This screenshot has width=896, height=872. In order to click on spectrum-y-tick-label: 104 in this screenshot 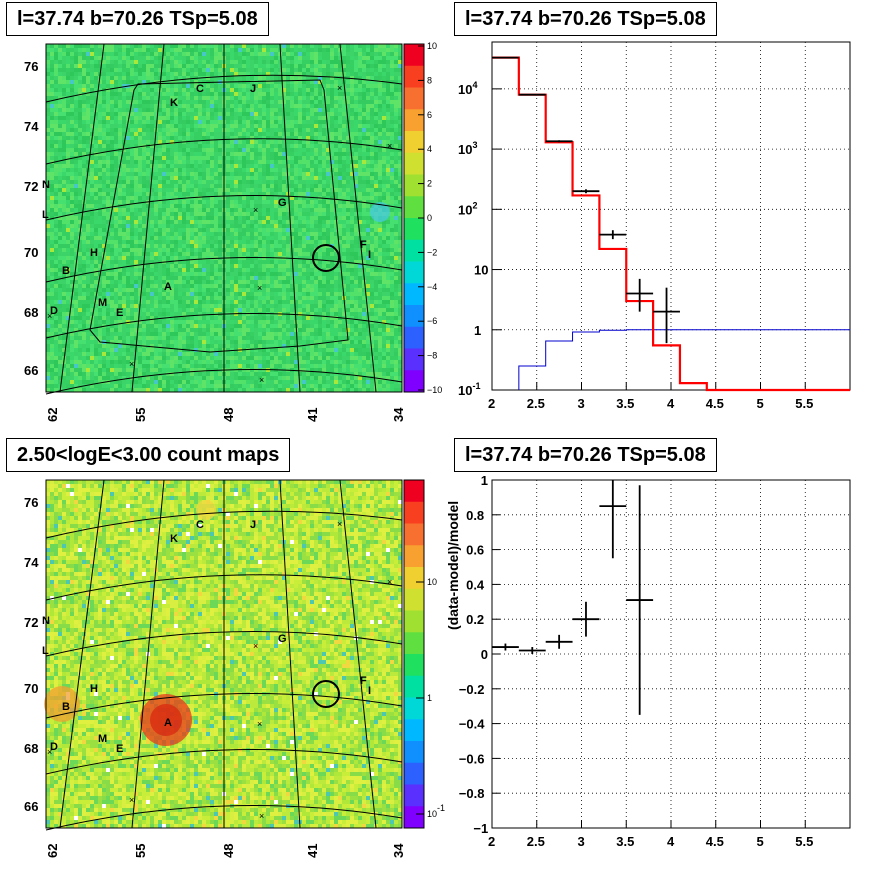, I will do `click(467, 88)`.